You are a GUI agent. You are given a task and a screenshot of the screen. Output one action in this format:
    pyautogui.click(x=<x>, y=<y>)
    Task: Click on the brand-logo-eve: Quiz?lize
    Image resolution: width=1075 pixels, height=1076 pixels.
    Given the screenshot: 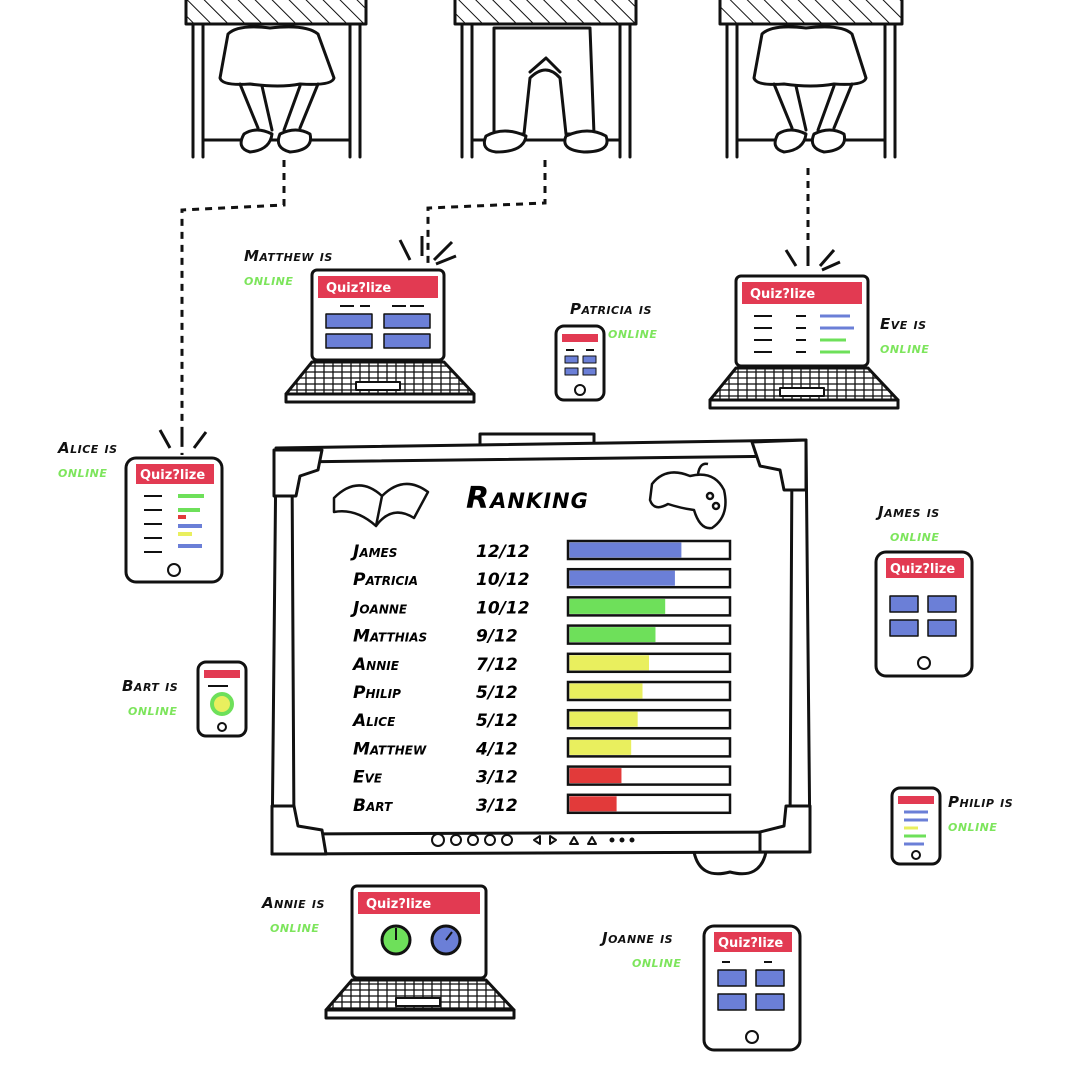 What is the action you would take?
    pyautogui.click(x=782, y=294)
    